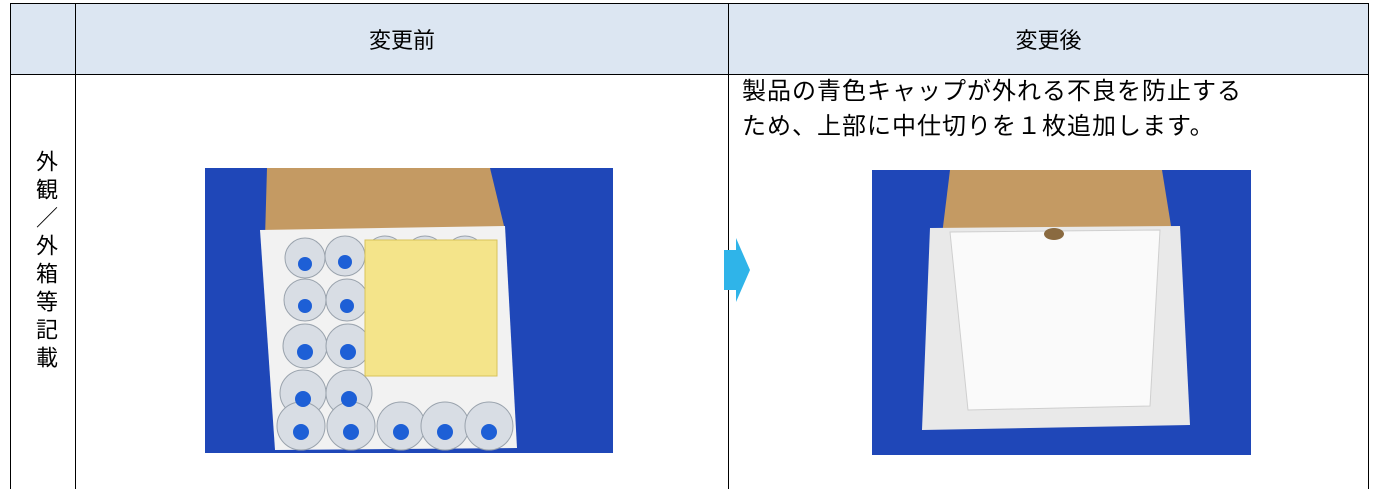  I want to click on divider, so click(1055, 320).